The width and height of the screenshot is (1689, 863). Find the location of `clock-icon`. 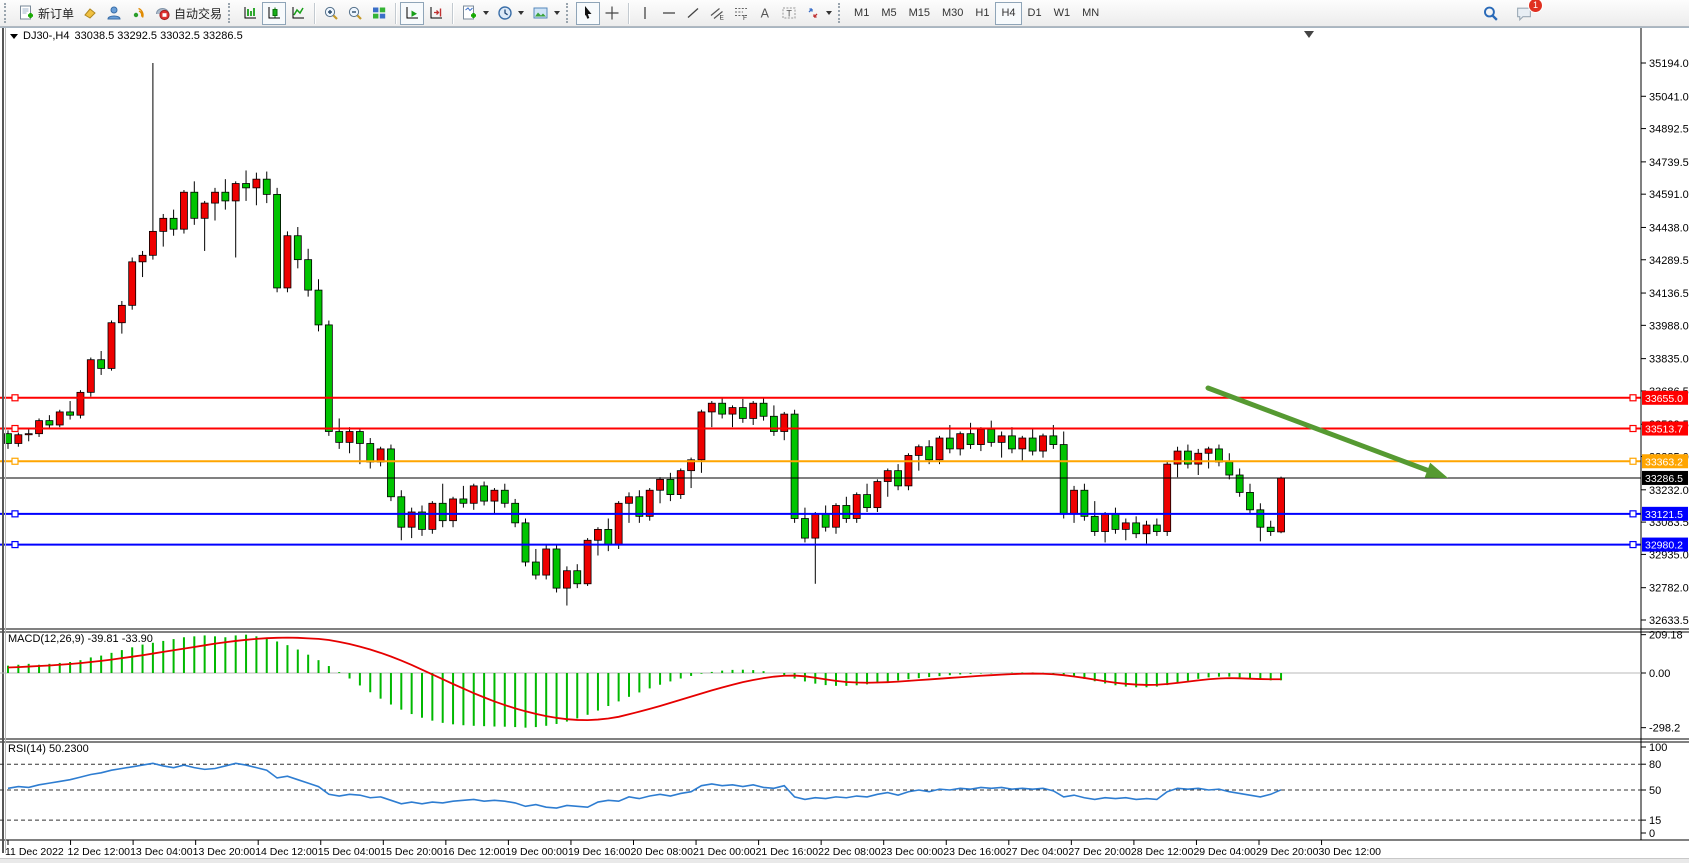

clock-icon is located at coordinates (505, 13).